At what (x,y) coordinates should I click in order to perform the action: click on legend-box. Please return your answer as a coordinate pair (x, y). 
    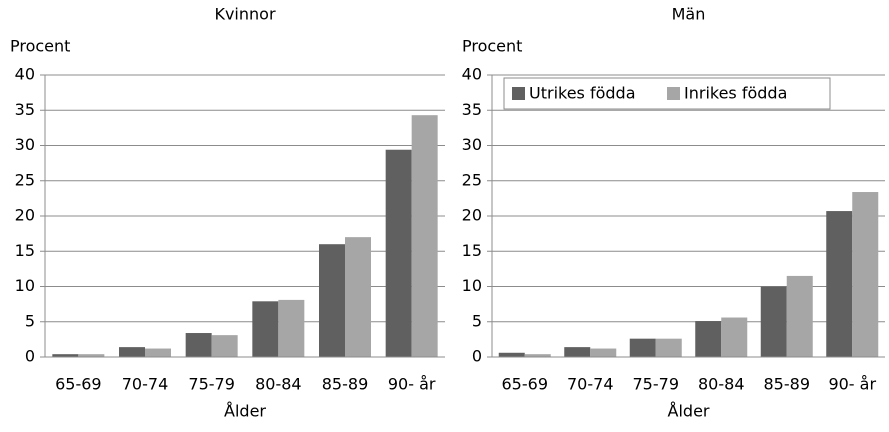
    Looking at the image, I should click on (667, 93).